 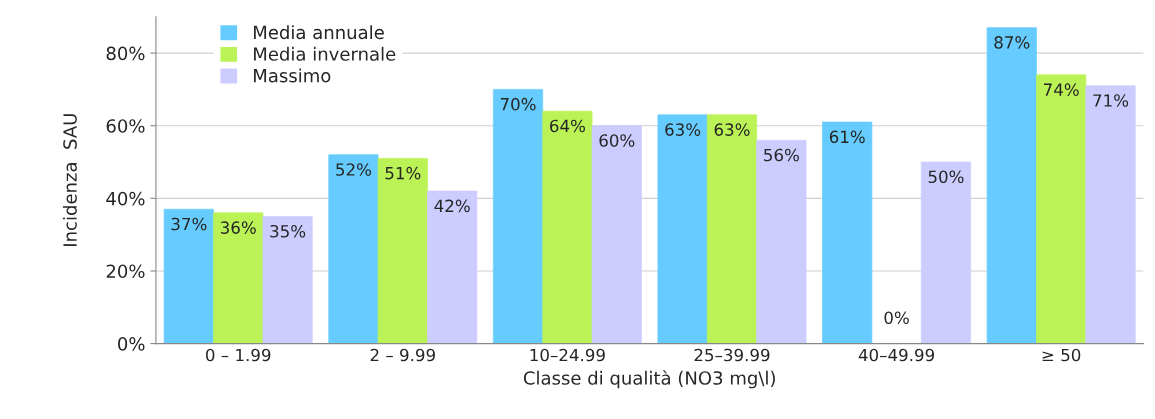 What do you see at coordinates (325, 53) in the screenshot?
I see `legend-label: Media invernale` at bounding box center [325, 53].